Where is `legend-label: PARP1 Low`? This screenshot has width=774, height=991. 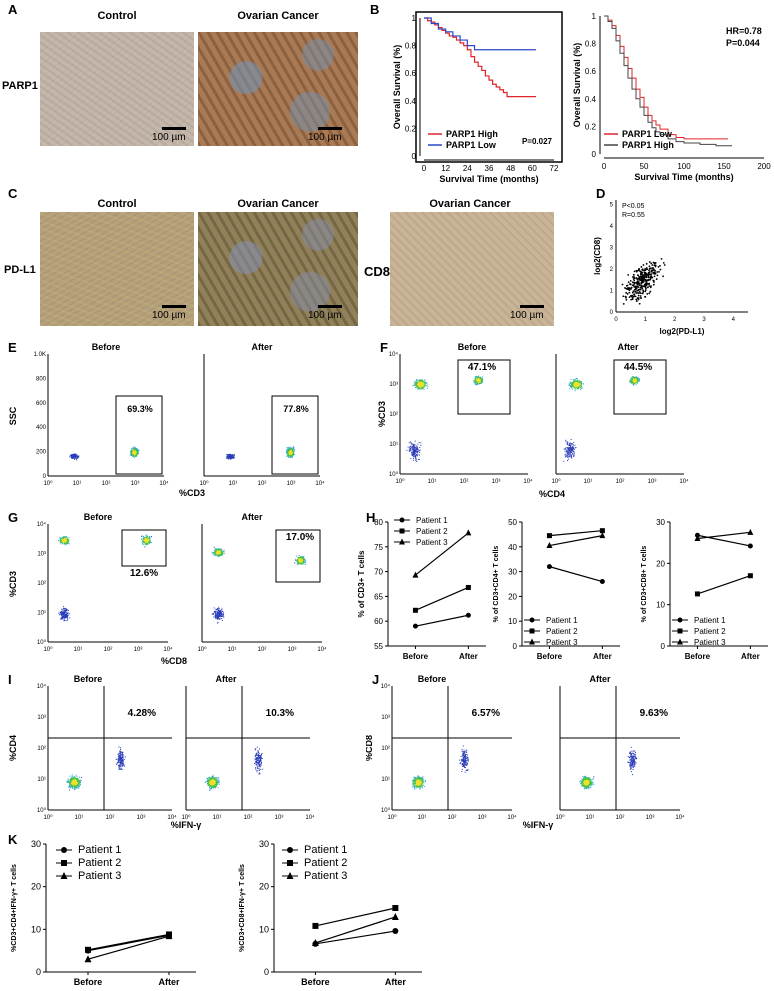
legend-label: PARP1 Low is located at coordinates (647, 134).